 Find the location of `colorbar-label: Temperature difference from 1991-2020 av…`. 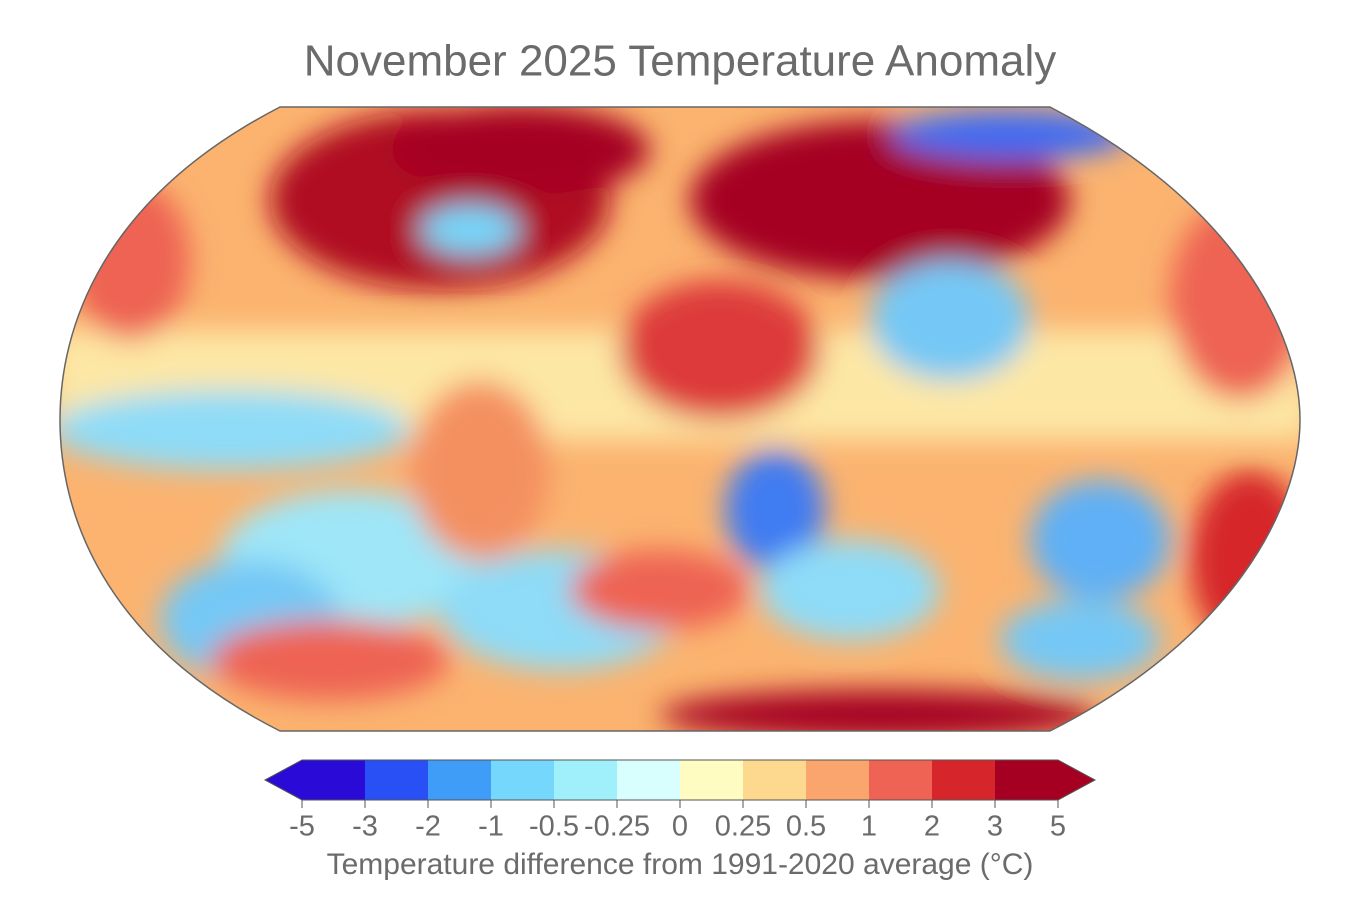

colorbar-label: Temperature difference from 1991-2020 av… is located at coordinates (680, 864).